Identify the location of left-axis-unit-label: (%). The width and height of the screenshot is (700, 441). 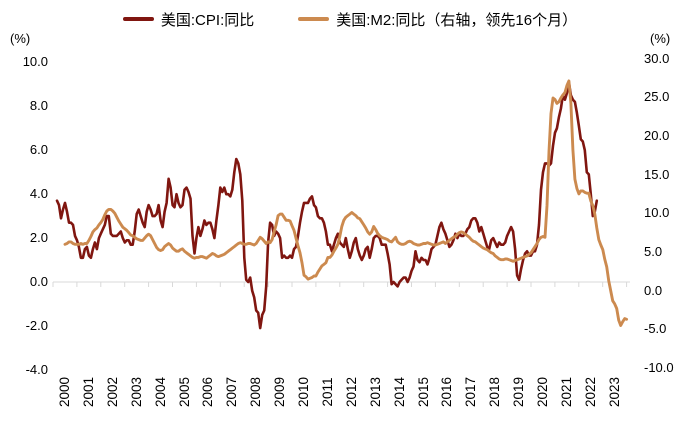
(20, 38).